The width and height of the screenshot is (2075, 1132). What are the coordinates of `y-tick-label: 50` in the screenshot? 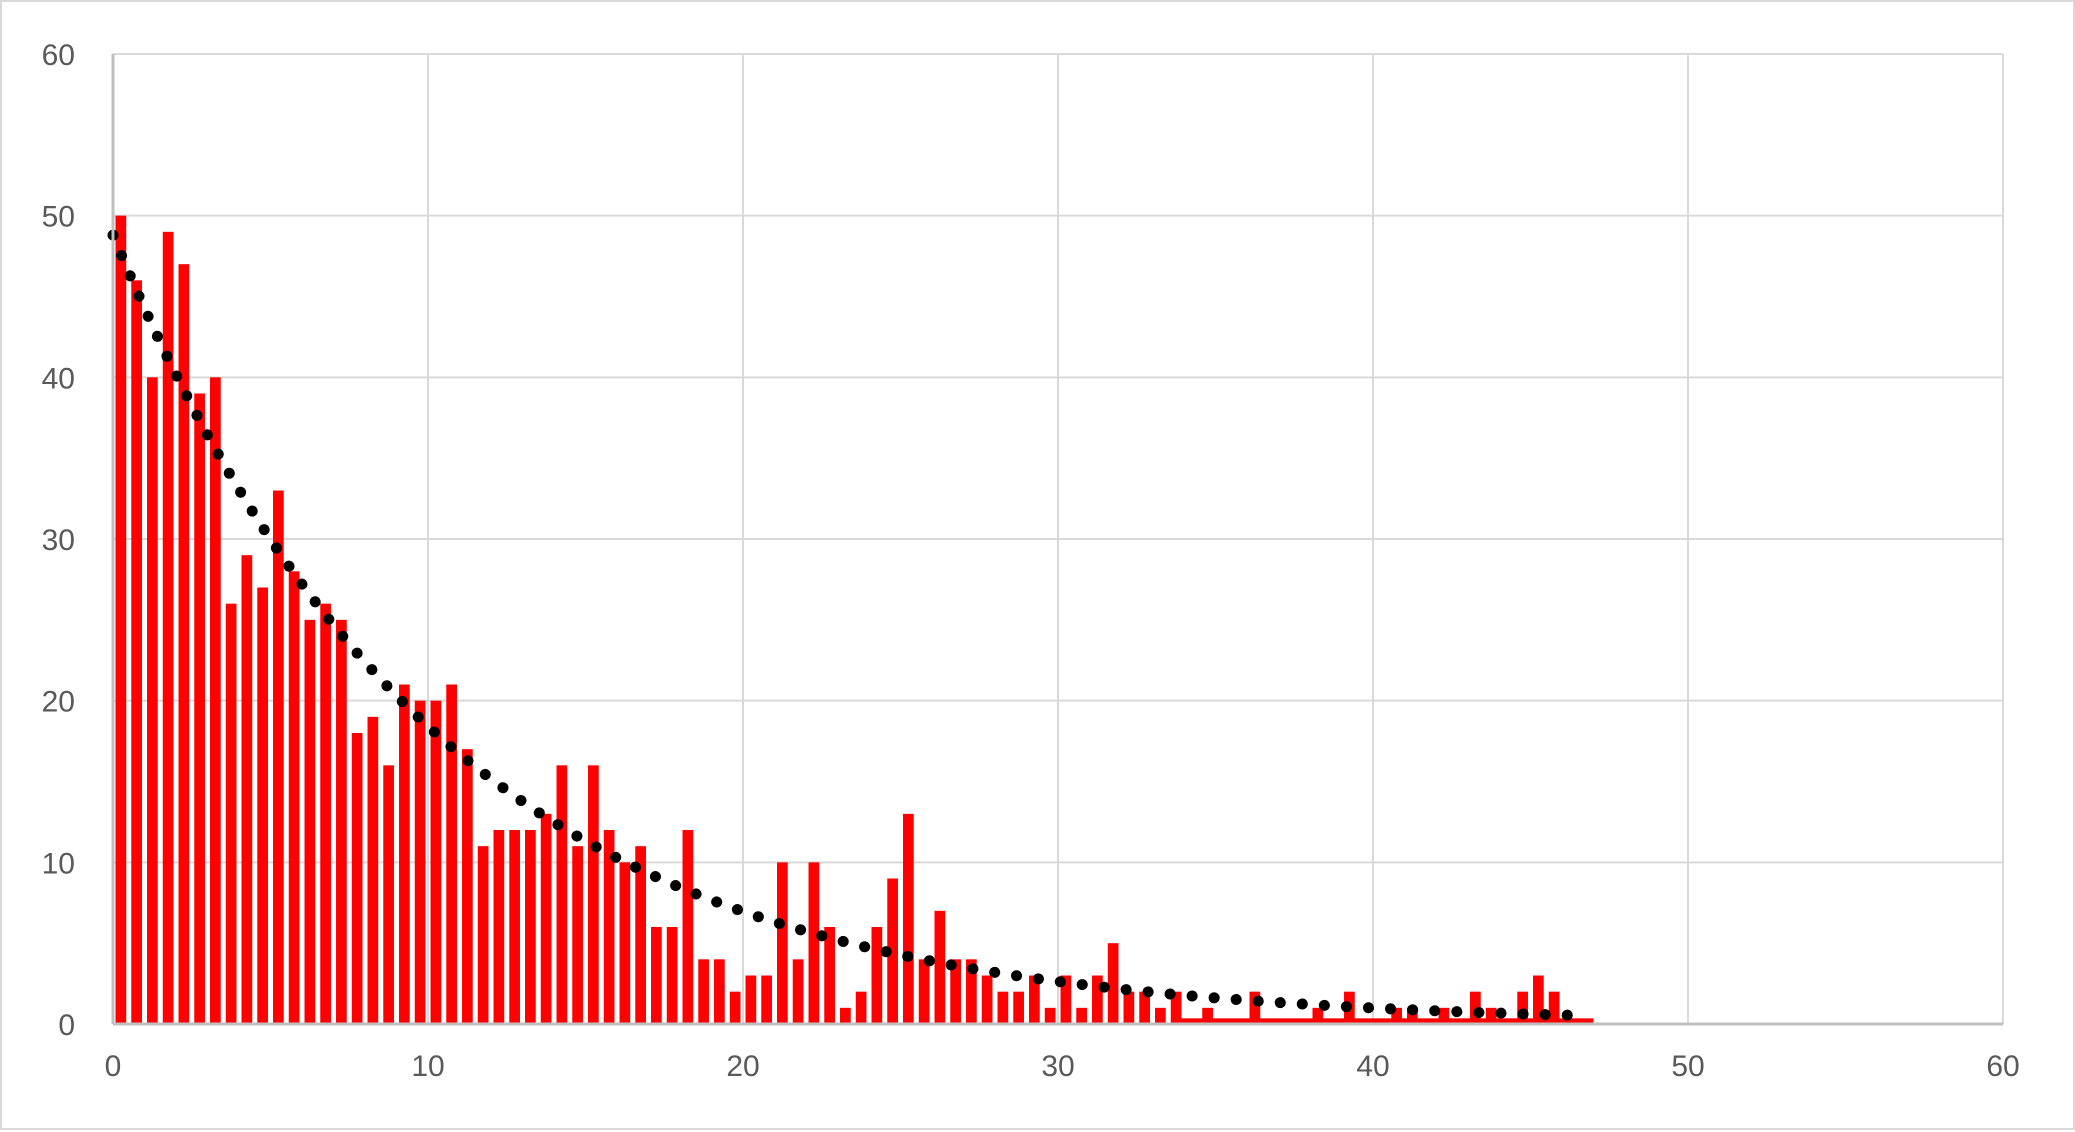 It's located at (58, 217).